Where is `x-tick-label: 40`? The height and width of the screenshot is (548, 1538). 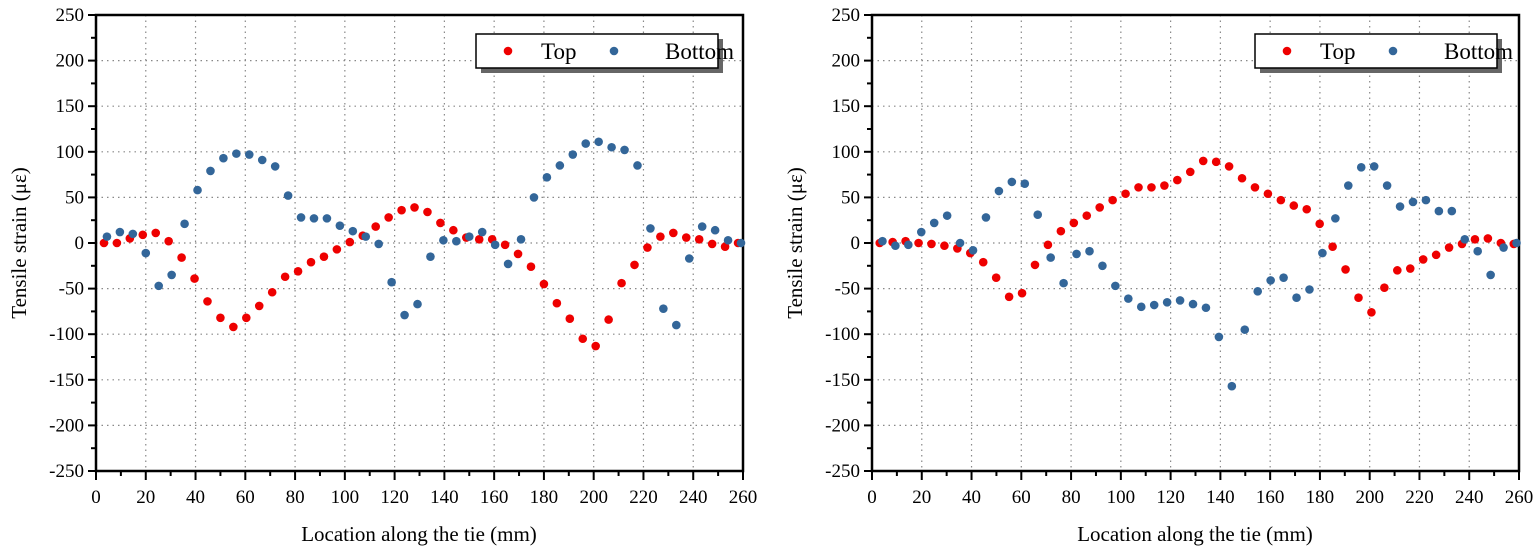
x-tick-label: 40 is located at coordinates (971, 497).